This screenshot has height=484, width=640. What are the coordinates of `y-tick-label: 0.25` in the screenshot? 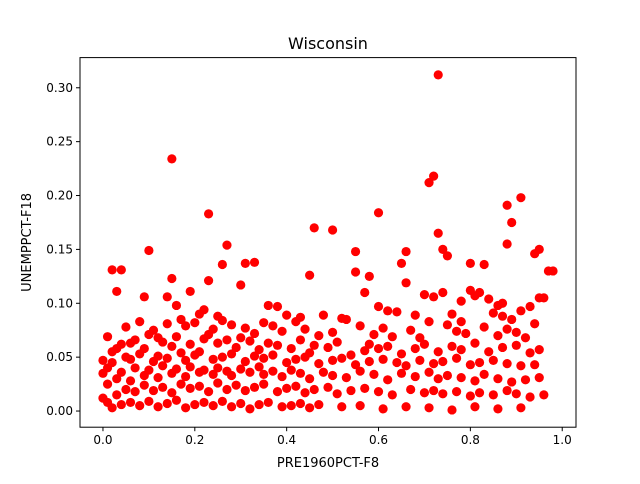 It's located at (59, 142).